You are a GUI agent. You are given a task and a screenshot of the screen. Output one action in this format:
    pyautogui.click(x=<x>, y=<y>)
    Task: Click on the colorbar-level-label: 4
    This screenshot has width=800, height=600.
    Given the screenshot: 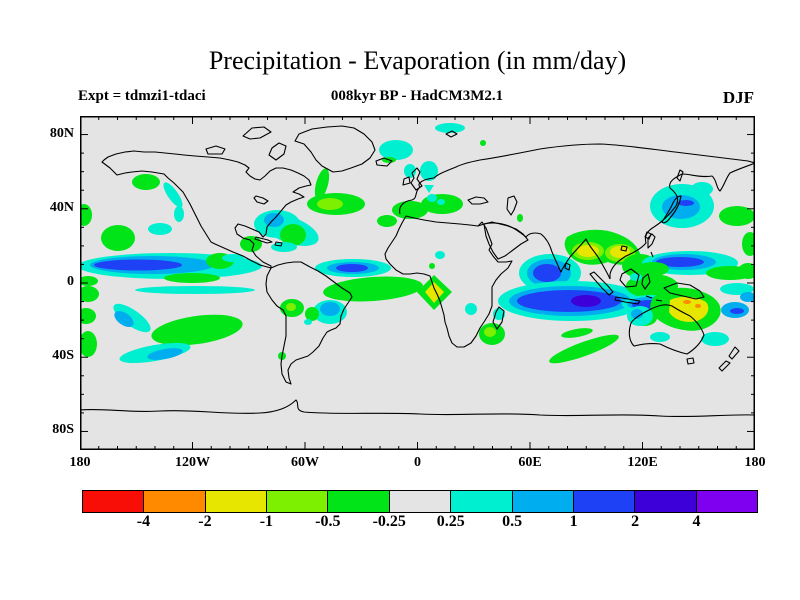 What is the action you would take?
    pyautogui.click(x=696, y=521)
    